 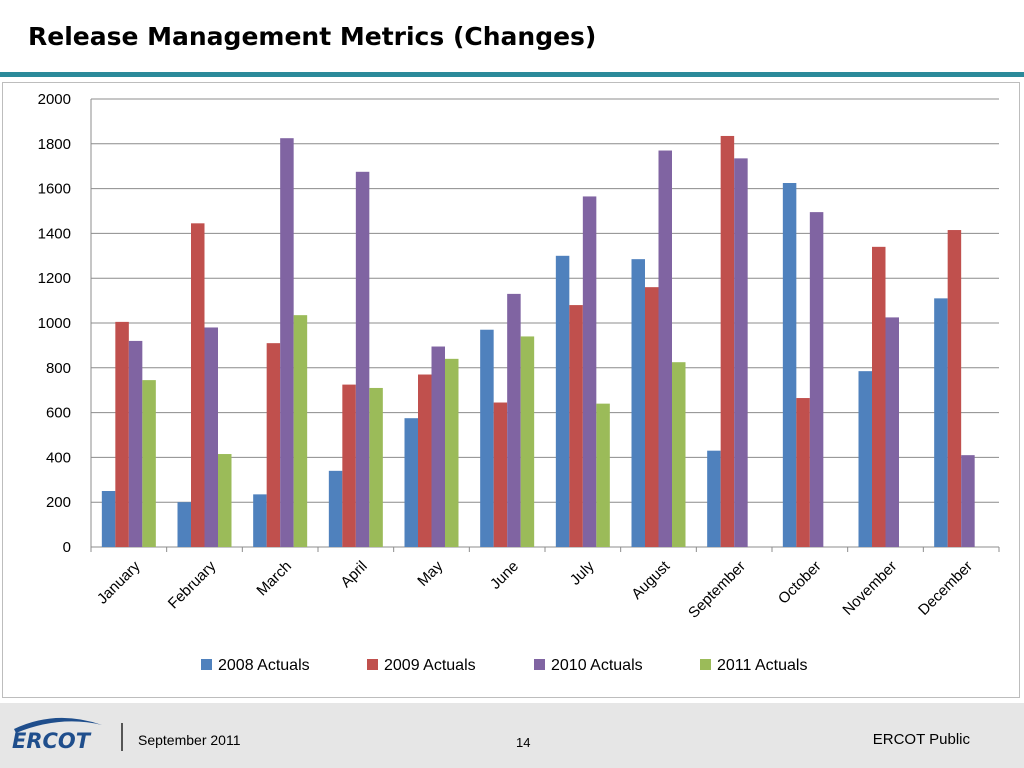 What do you see at coordinates (597, 665) in the screenshot?
I see `legend-label: 2010 Actuals` at bounding box center [597, 665].